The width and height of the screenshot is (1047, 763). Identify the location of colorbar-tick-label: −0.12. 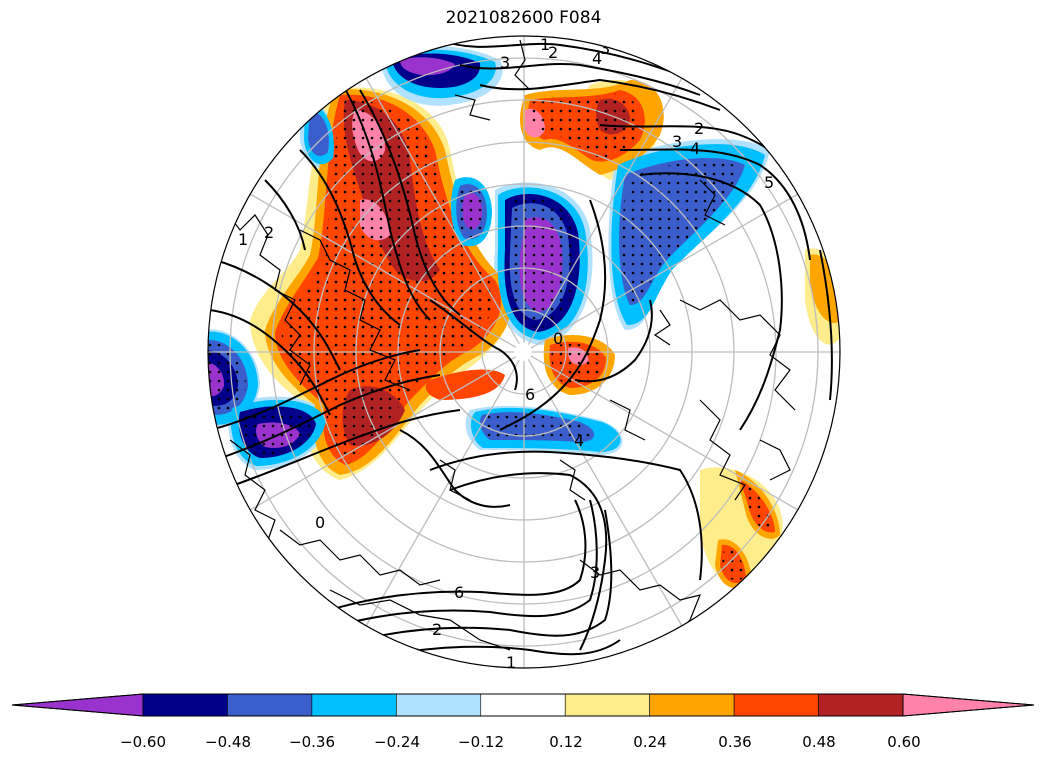
(481, 742).